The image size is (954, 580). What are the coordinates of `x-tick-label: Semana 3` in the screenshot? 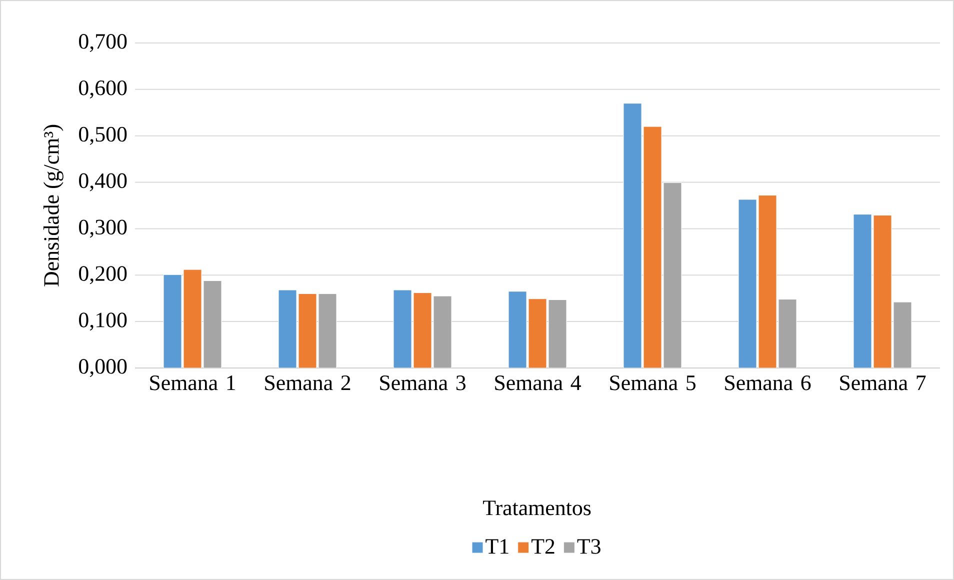 It's located at (423, 382).